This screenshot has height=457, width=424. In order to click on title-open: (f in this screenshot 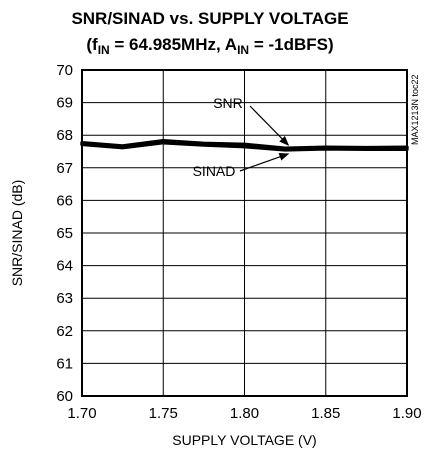, I will do `click(92, 44)`.